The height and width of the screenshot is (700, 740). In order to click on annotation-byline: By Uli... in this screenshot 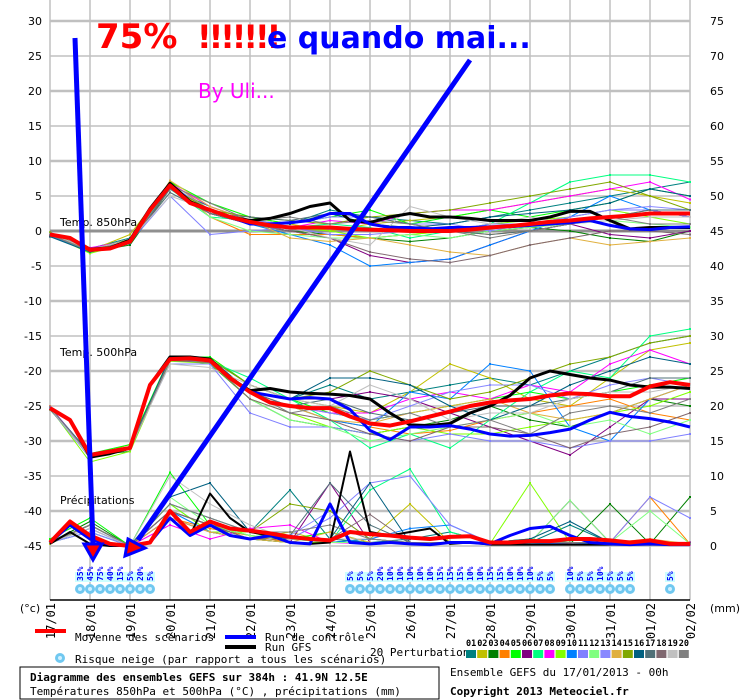, I will do `click(236, 91)`.